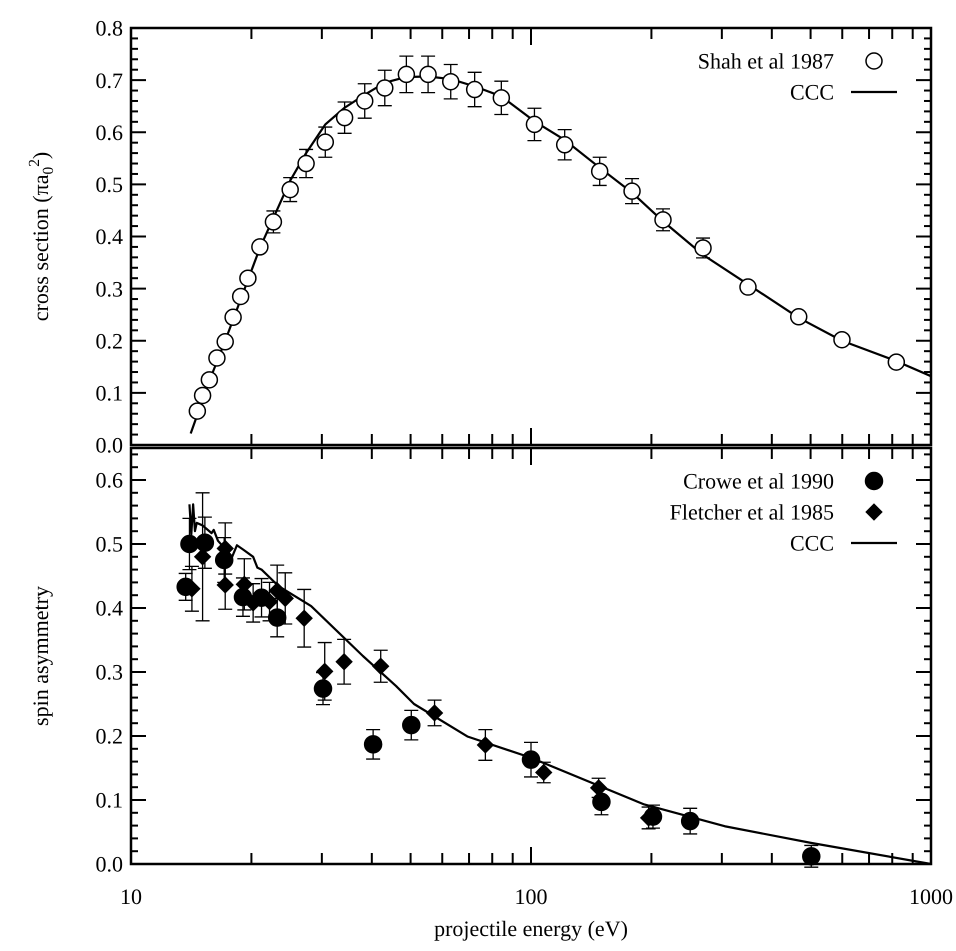  What do you see at coordinates (931, 896) in the screenshot?
I see `x-tick-label: 1000` at bounding box center [931, 896].